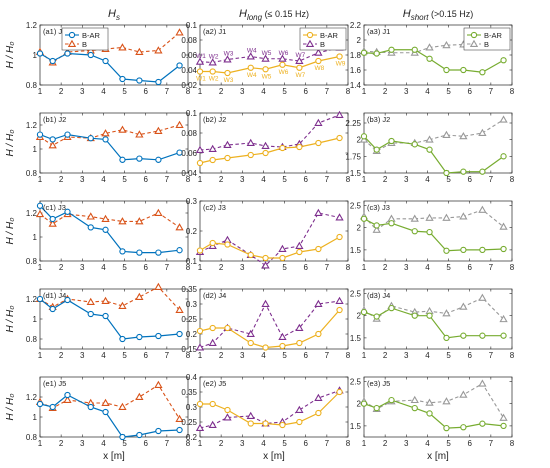  What do you see at coordinates (188, 355) in the screenshot?
I see `x-tick-label: 8` at bounding box center [188, 355].